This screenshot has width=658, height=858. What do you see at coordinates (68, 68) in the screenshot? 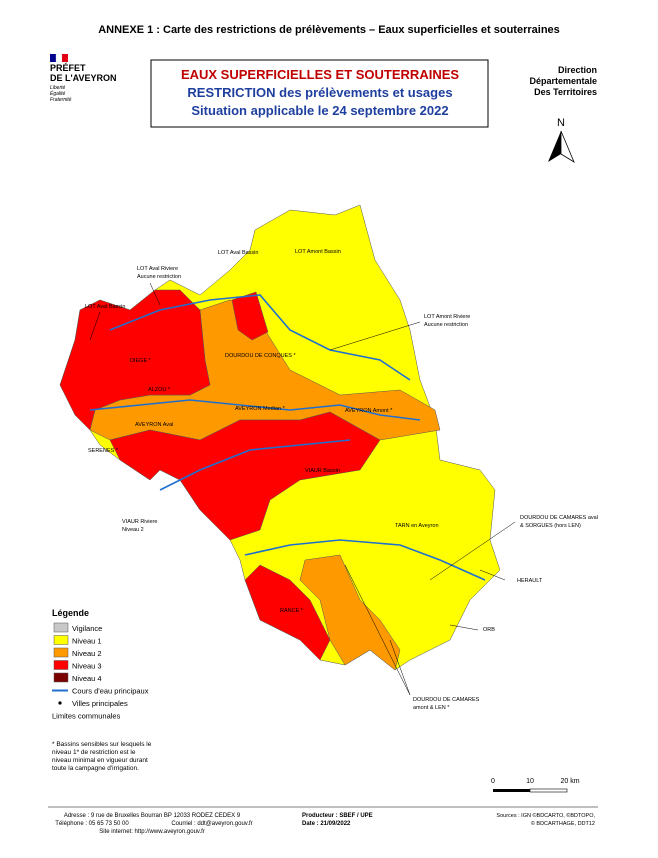
I see `prefet: PRÉFET` at bounding box center [68, 68].